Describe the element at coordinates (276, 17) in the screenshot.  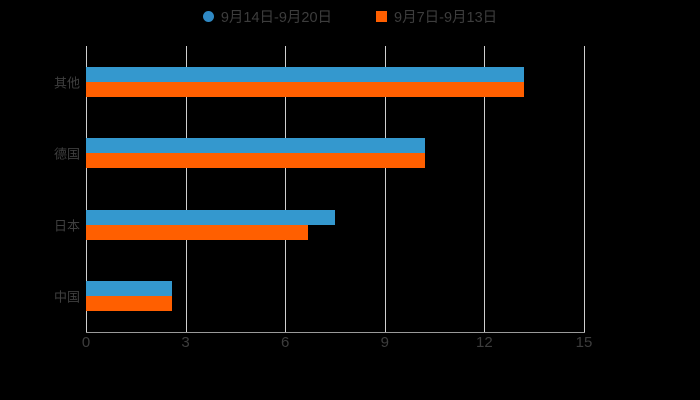
I see `legend-label-series-1: 9月14日-9月20日` at that location.